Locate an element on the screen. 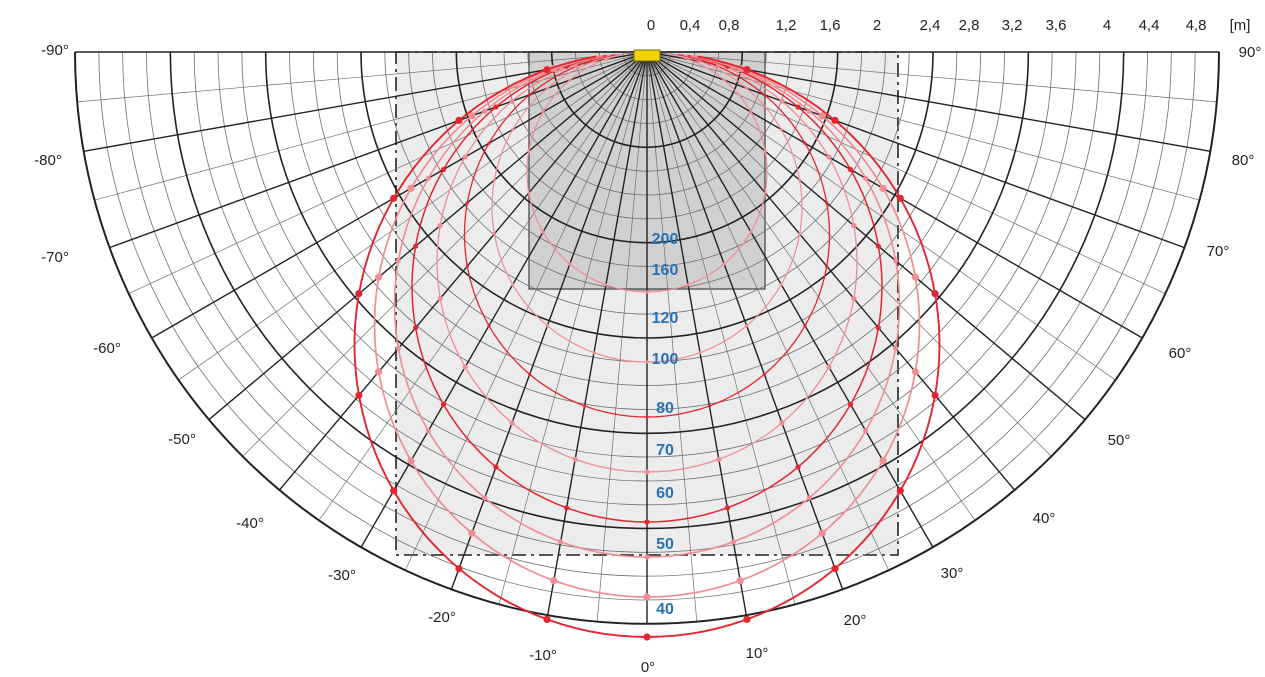 The width and height of the screenshot is (1265, 677). angle-label: -90° is located at coordinates (55, 50).